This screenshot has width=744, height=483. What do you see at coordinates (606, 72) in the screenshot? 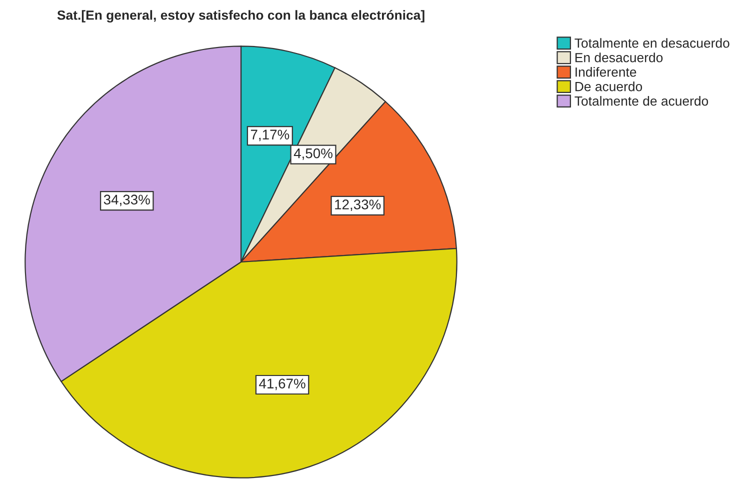
I see `legend-label: Indiferente` at bounding box center [606, 72].